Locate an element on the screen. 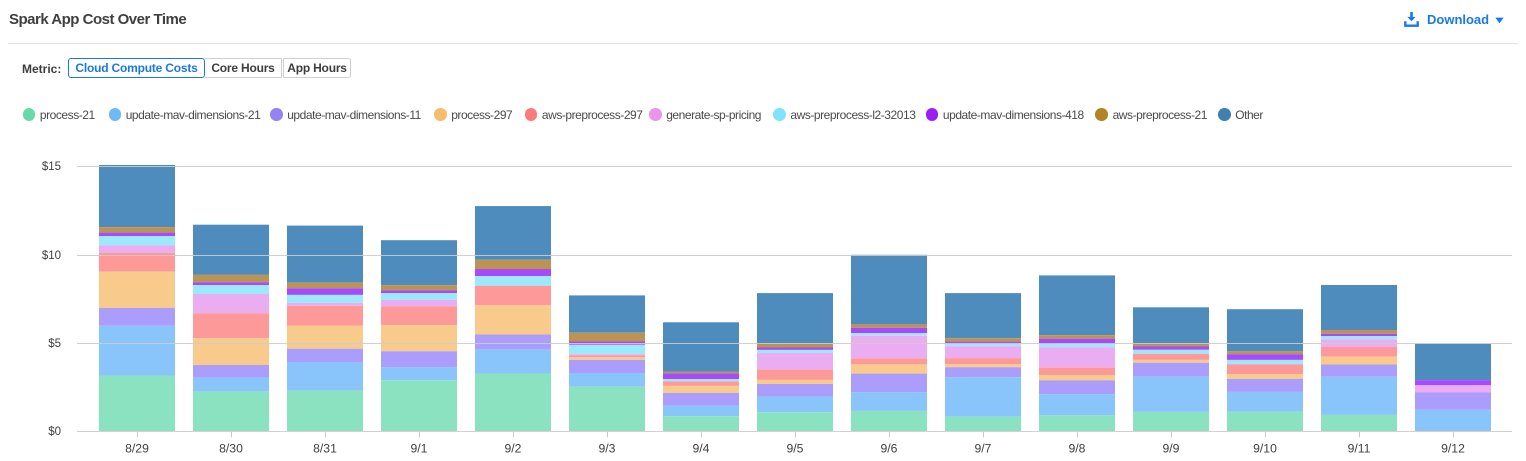 The image size is (1526, 461). svg-text: 9/5 is located at coordinates (795, 449).